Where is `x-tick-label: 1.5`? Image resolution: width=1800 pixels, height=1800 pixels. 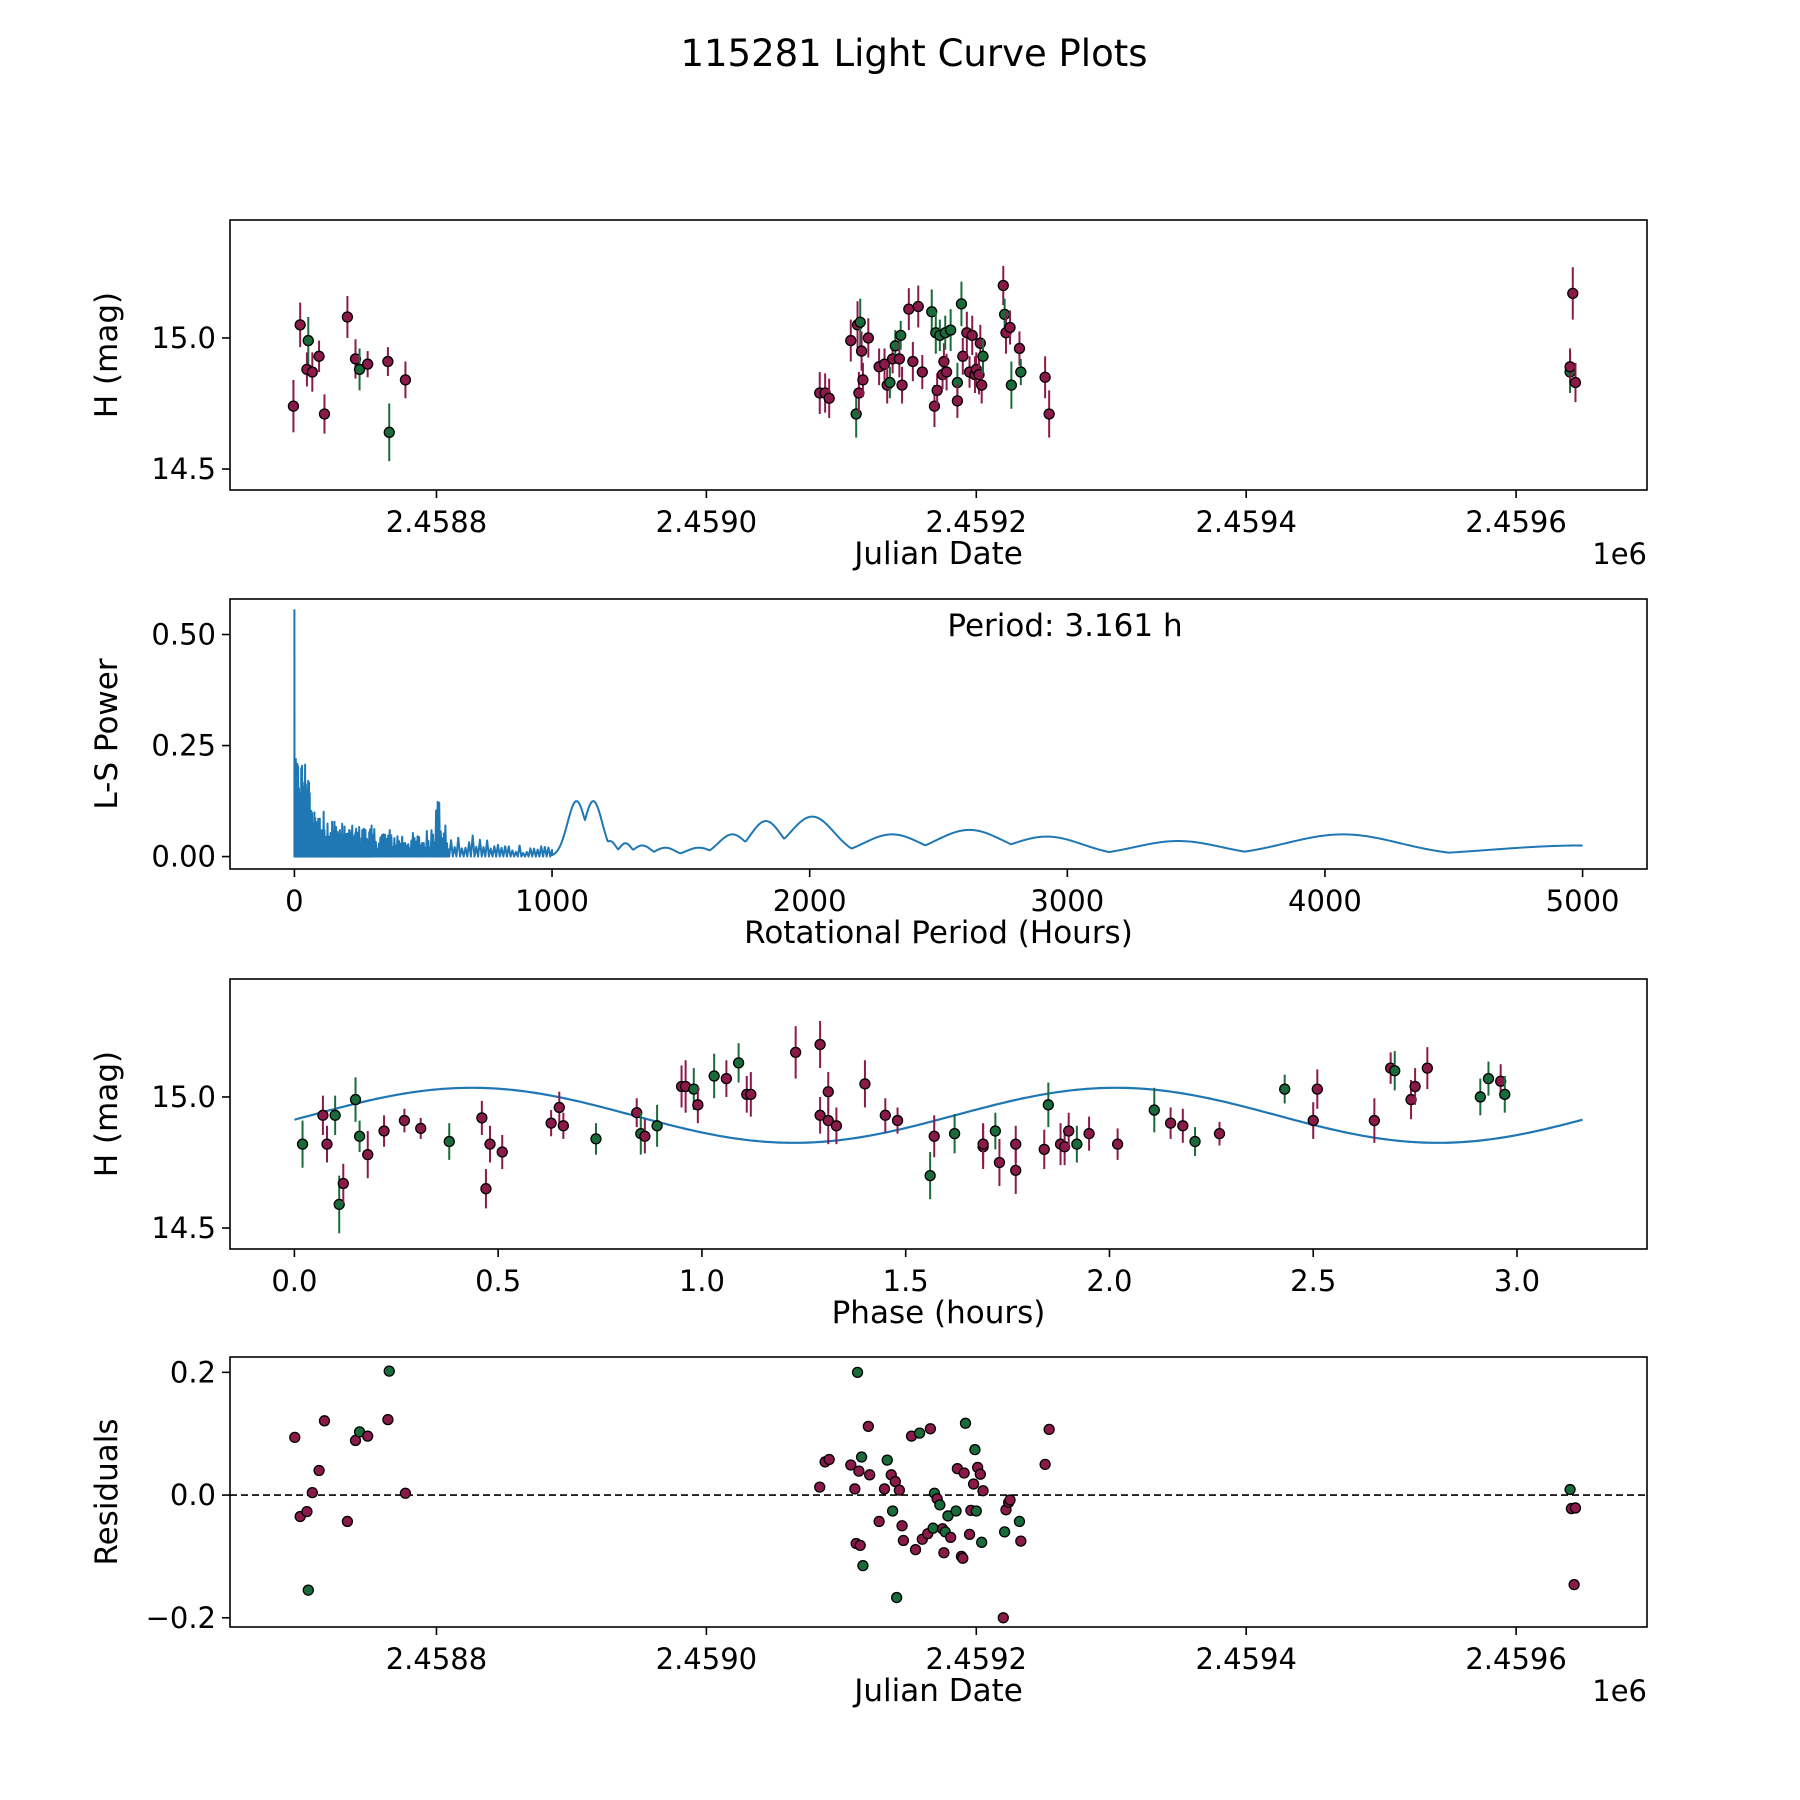
x-tick-label: 1.5 is located at coordinates (906, 1281).